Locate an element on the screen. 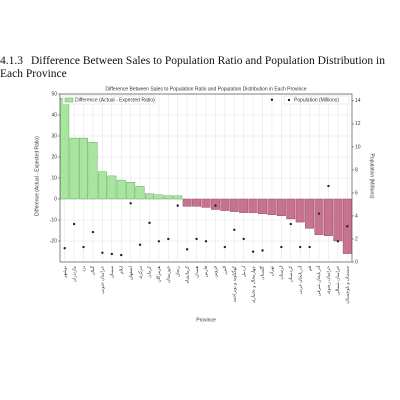 This screenshot has width=400, height=400. x-tick-label: گیلان is located at coordinates (92, 270).